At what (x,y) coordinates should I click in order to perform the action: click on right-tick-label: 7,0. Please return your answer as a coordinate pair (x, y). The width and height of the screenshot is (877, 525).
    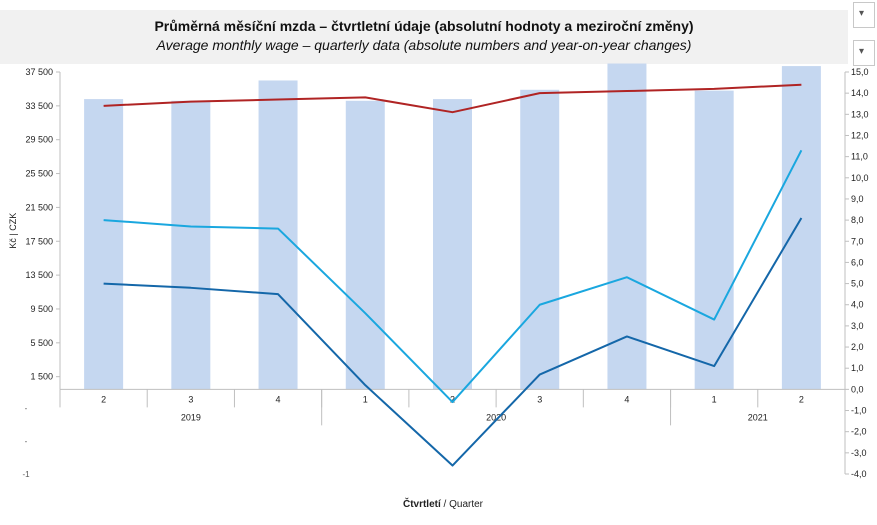
    Looking at the image, I should click on (857, 241).